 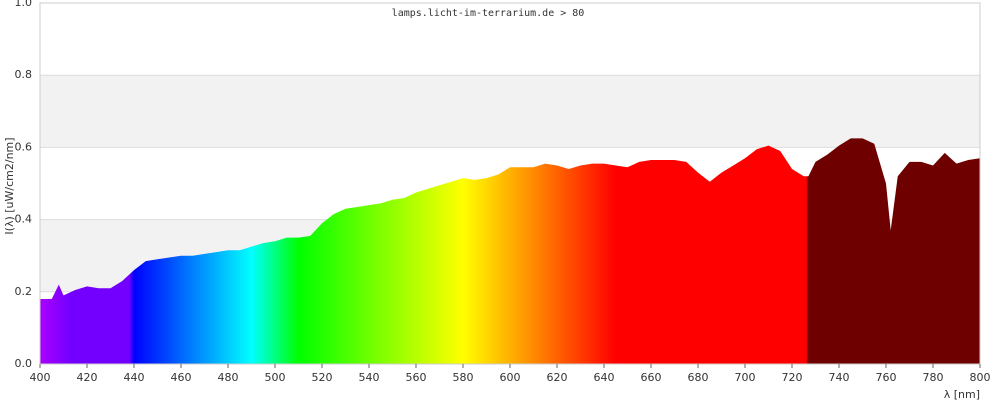 I want to click on y-tick-label: 0.8, so click(x=24, y=74).